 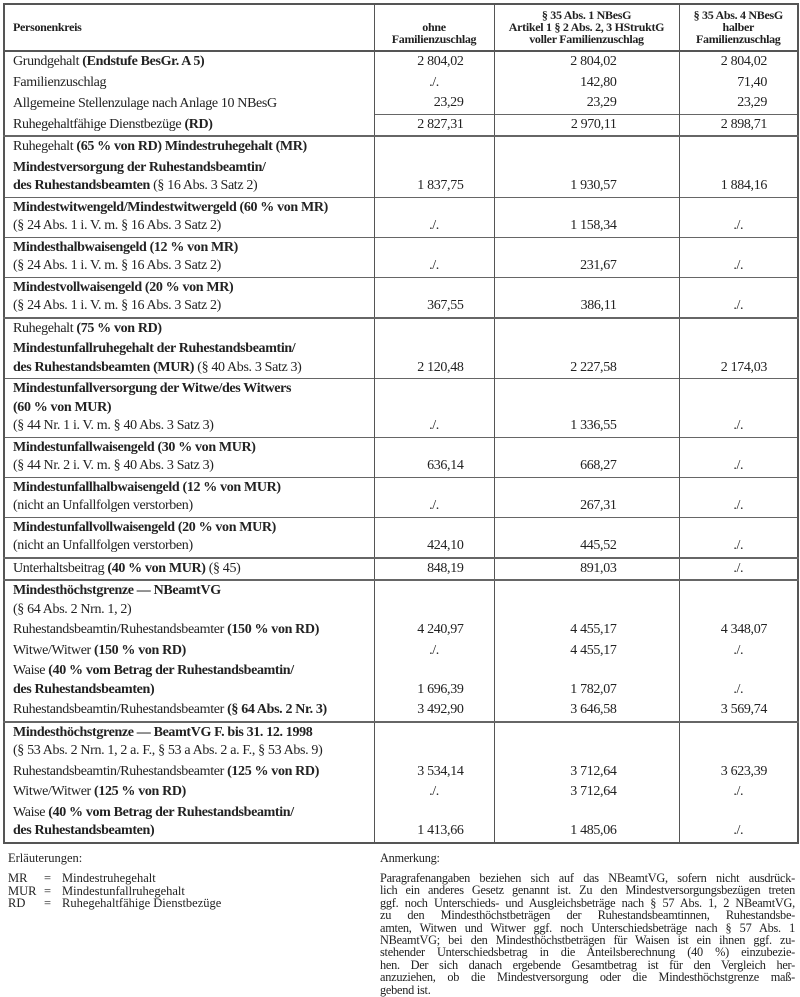 I want to click on value-cell: 3 646,58, so click(x=586, y=711).